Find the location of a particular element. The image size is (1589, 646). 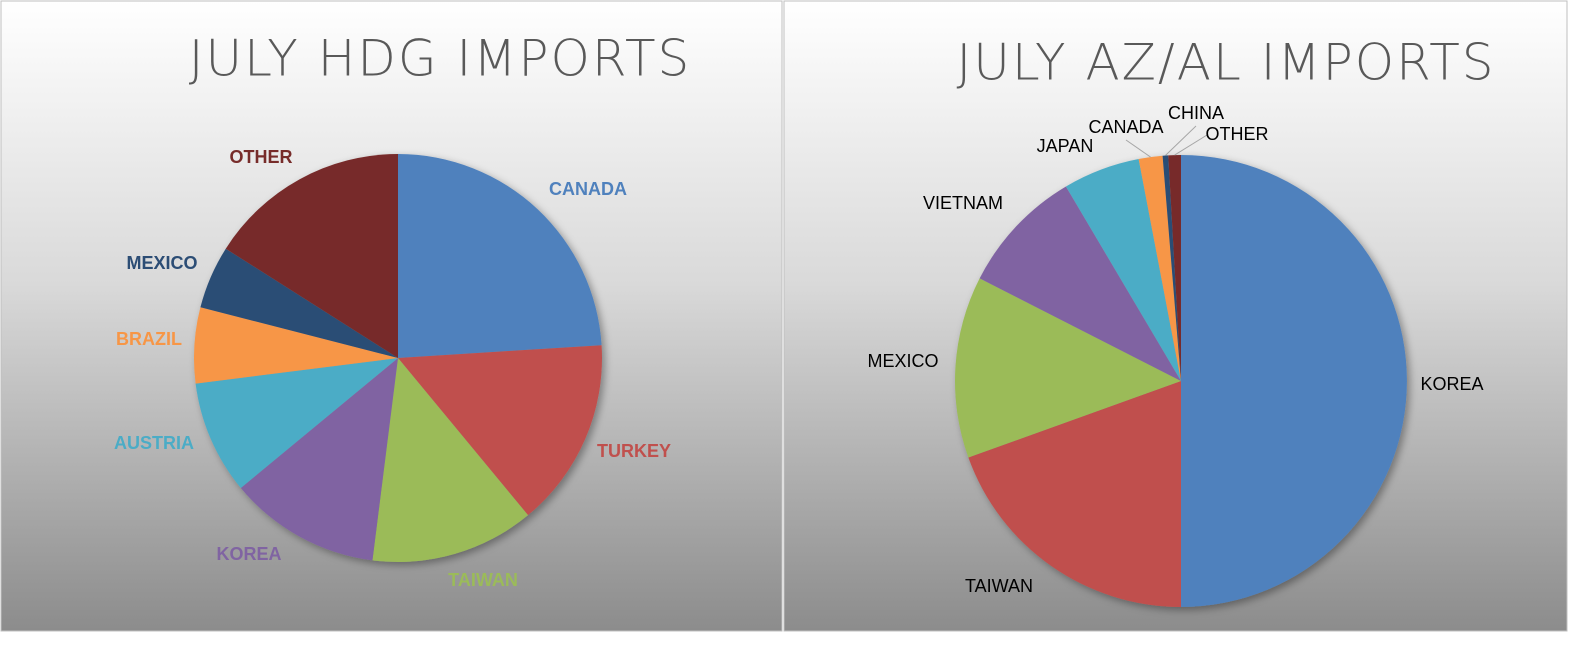

data-label: TURKEY is located at coordinates (634, 451).